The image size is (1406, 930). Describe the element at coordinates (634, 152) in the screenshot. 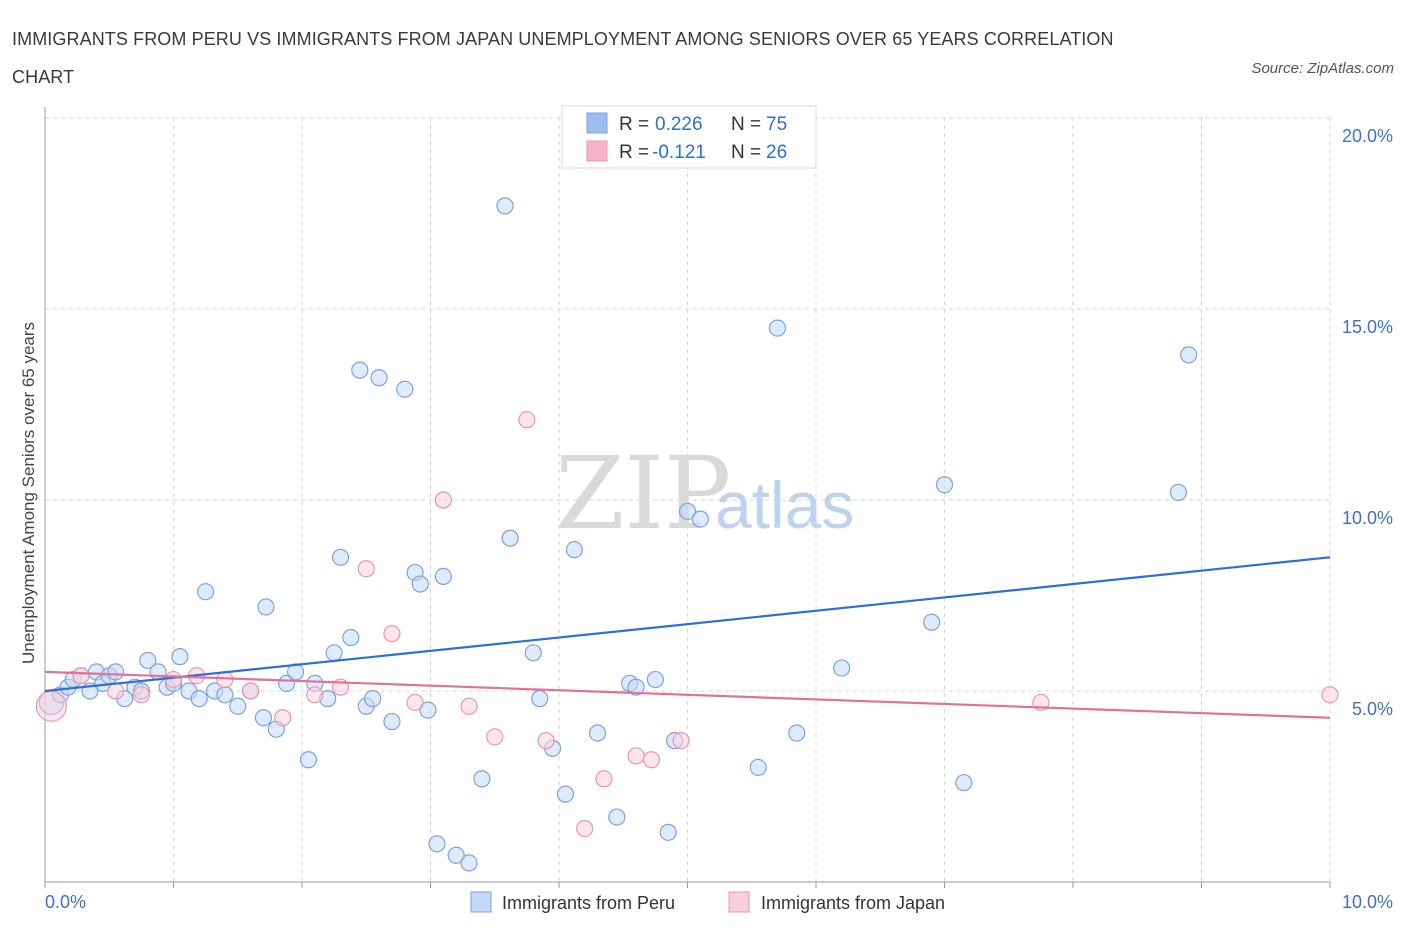

I see `legend-r-label-japan: R =` at that location.